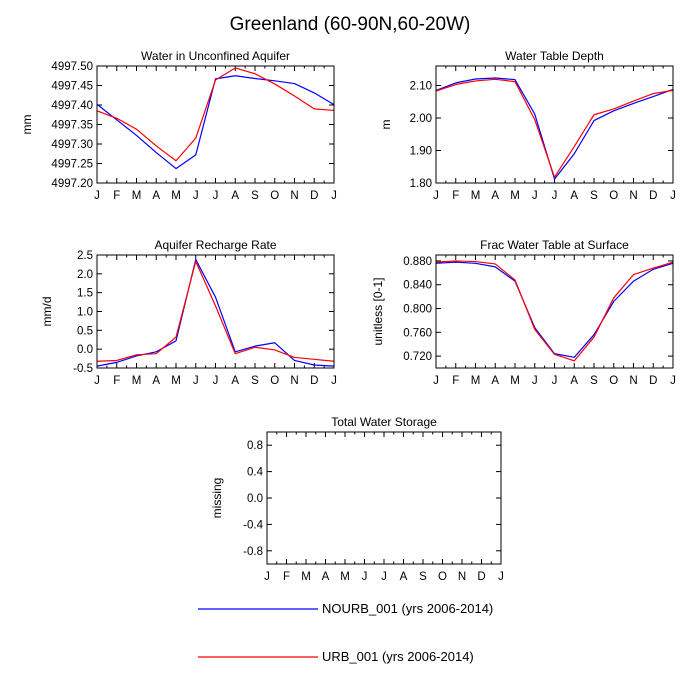  What do you see at coordinates (421, 119) in the screenshot?
I see `y-tick-label: 2.00` at bounding box center [421, 119].